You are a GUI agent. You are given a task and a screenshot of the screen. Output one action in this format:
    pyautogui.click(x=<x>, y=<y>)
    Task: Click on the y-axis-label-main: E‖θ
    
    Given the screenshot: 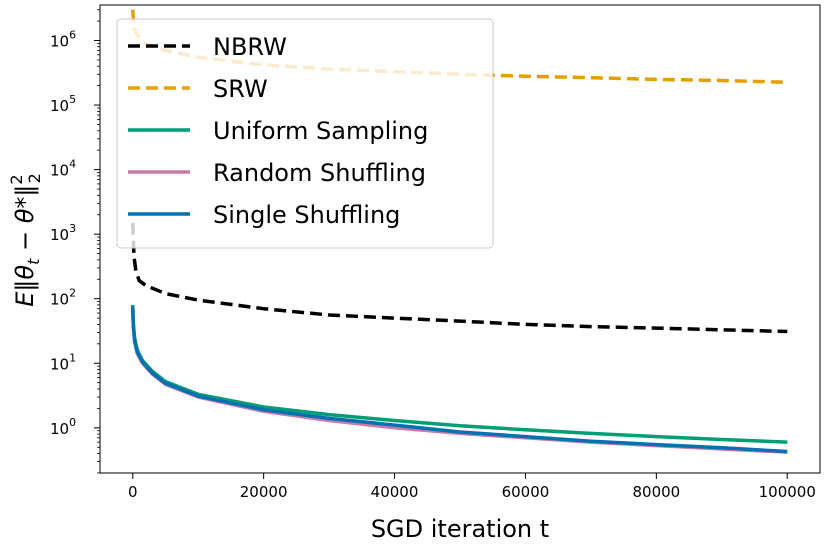 What is the action you would take?
    pyautogui.click(x=25, y=286)
    